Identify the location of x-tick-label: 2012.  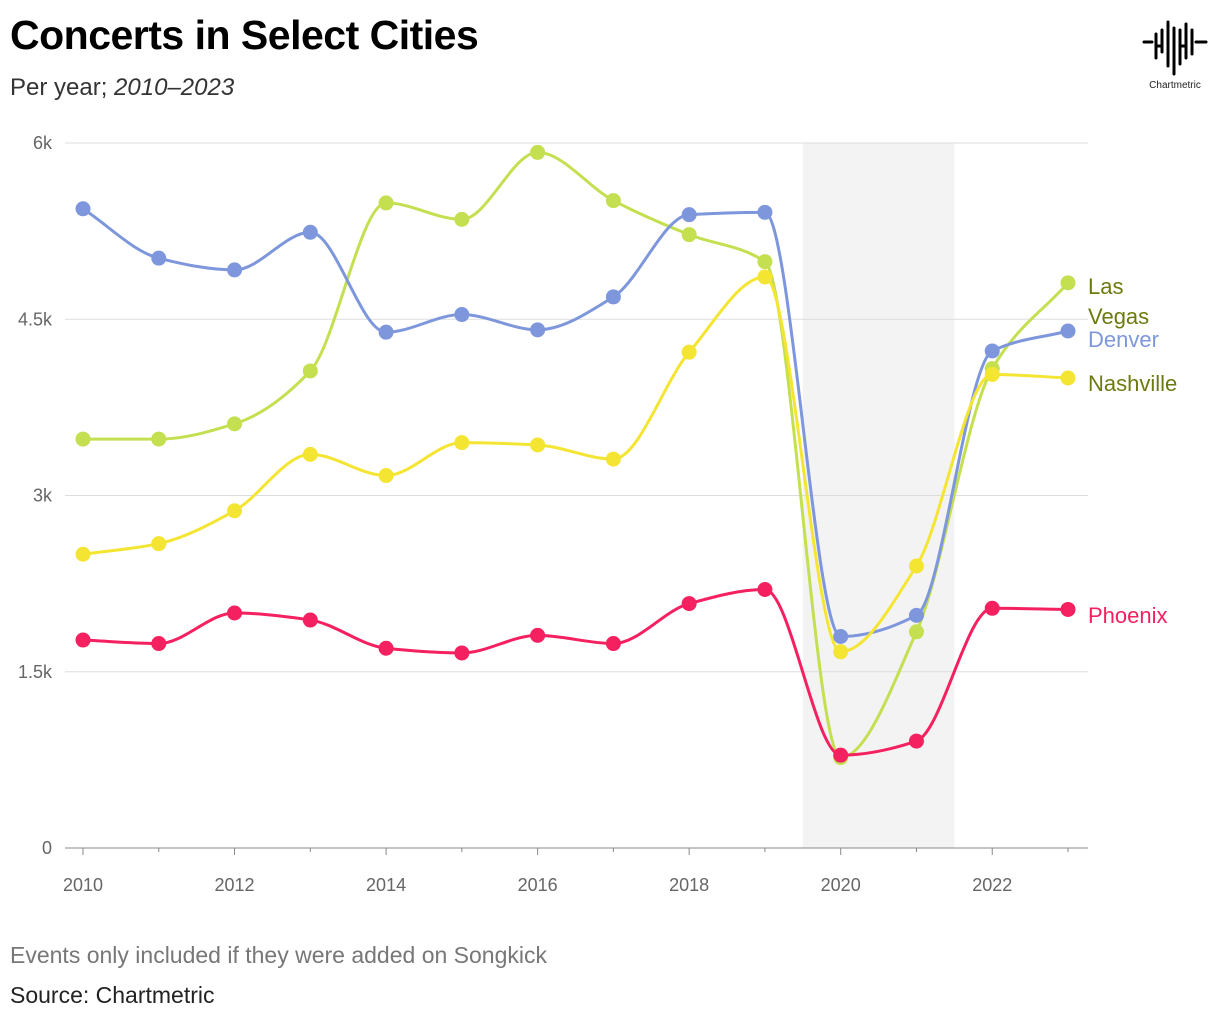
(235, 885).